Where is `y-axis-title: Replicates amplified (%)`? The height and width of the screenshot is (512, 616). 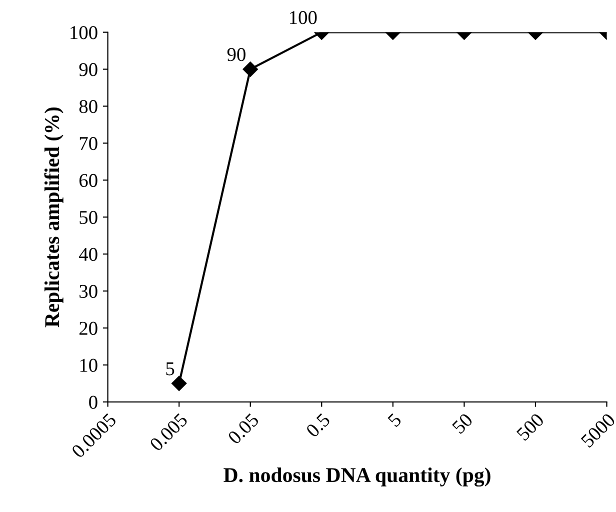
y-axis-title: Replicates amplified (%) is located at coordinates (54, 217).